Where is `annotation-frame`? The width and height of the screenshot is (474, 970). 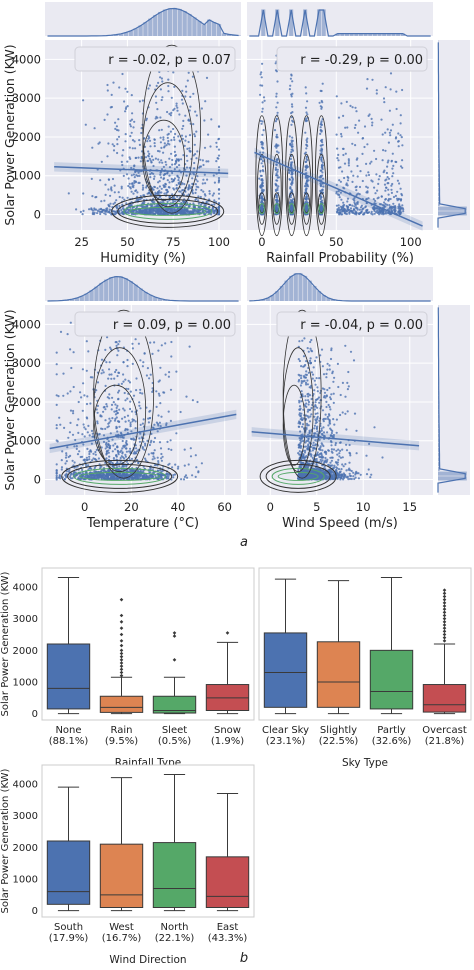
annotation-frame is located at coordinates (155, 59).